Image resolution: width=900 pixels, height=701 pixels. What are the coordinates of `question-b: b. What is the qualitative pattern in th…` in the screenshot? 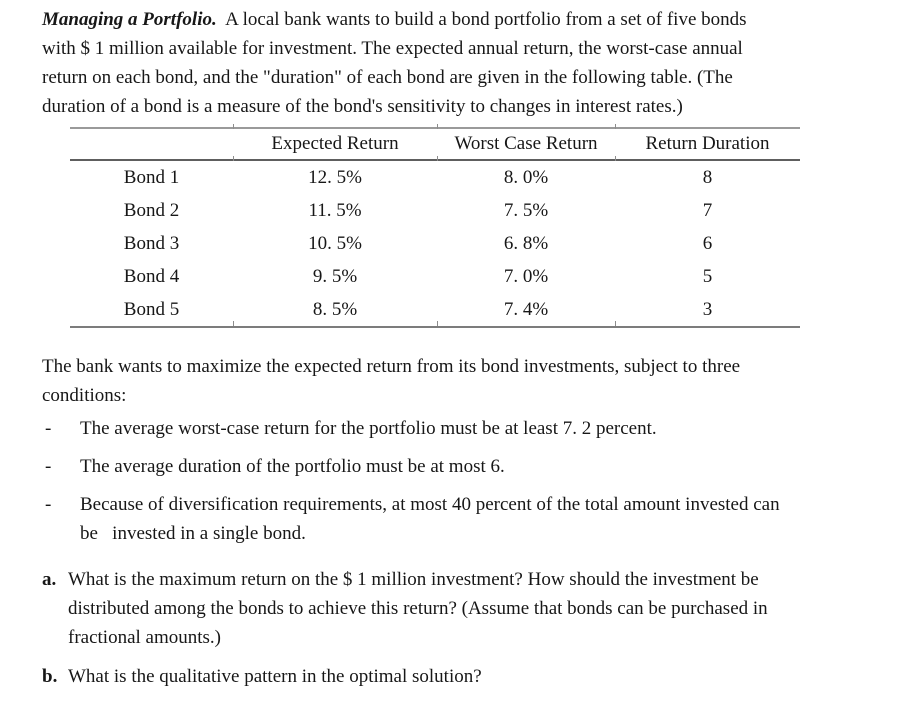 It's located at (456, 676).